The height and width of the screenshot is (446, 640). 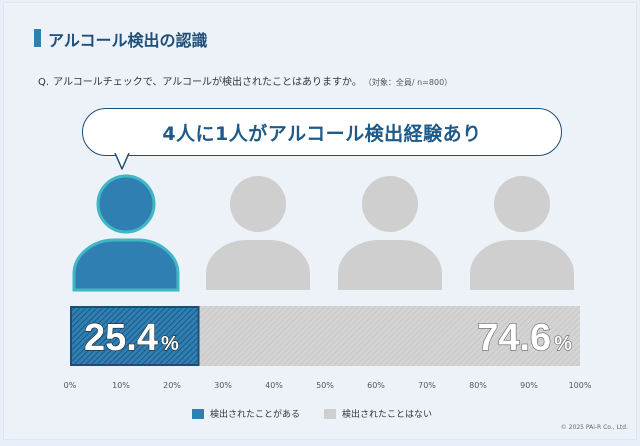 I want to click on bar-label-not-detected: 74.6%, so click(x=524, y=338).